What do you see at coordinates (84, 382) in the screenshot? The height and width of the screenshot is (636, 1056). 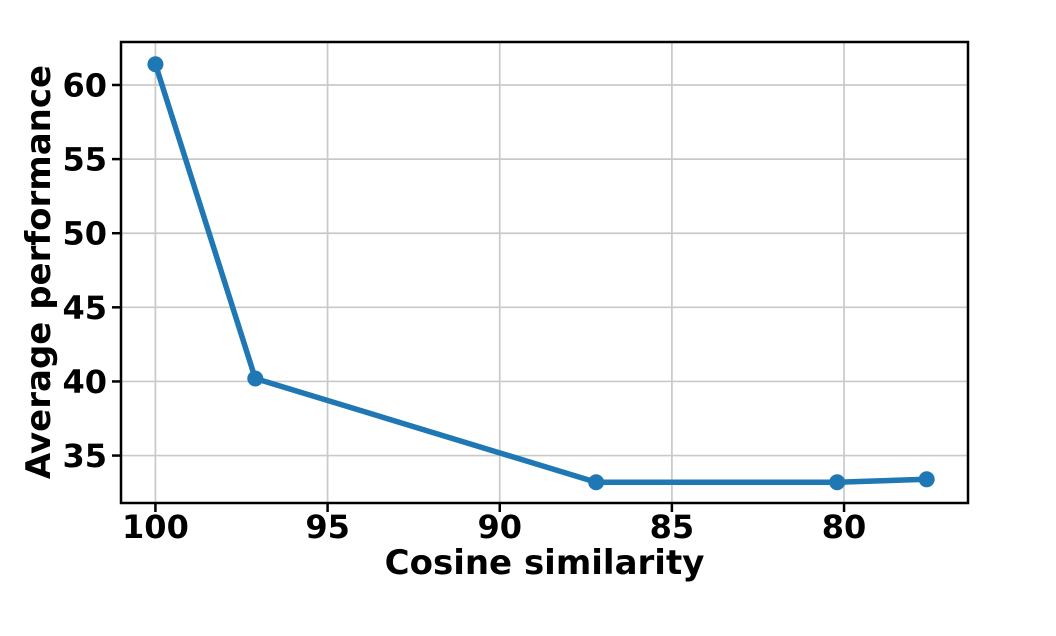 I see `y-tick-label: 40` at bounding box center [84, 382].